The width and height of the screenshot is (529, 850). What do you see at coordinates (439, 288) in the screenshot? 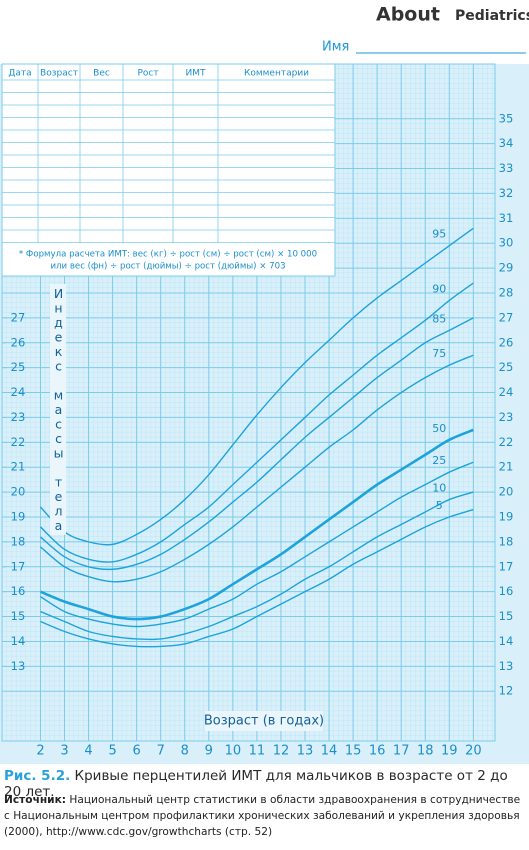
I see `curve-label: 90` at bounding box center [439, 288].